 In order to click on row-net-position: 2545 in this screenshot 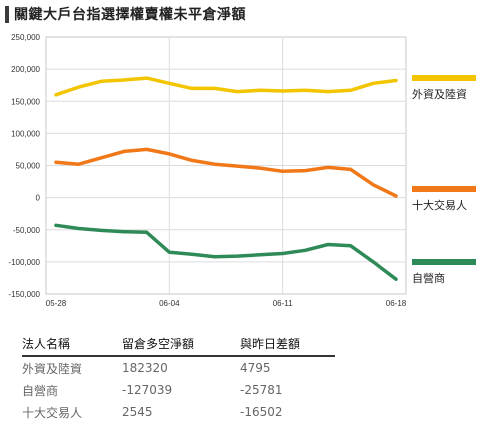, I will do `click(137, 412)`.